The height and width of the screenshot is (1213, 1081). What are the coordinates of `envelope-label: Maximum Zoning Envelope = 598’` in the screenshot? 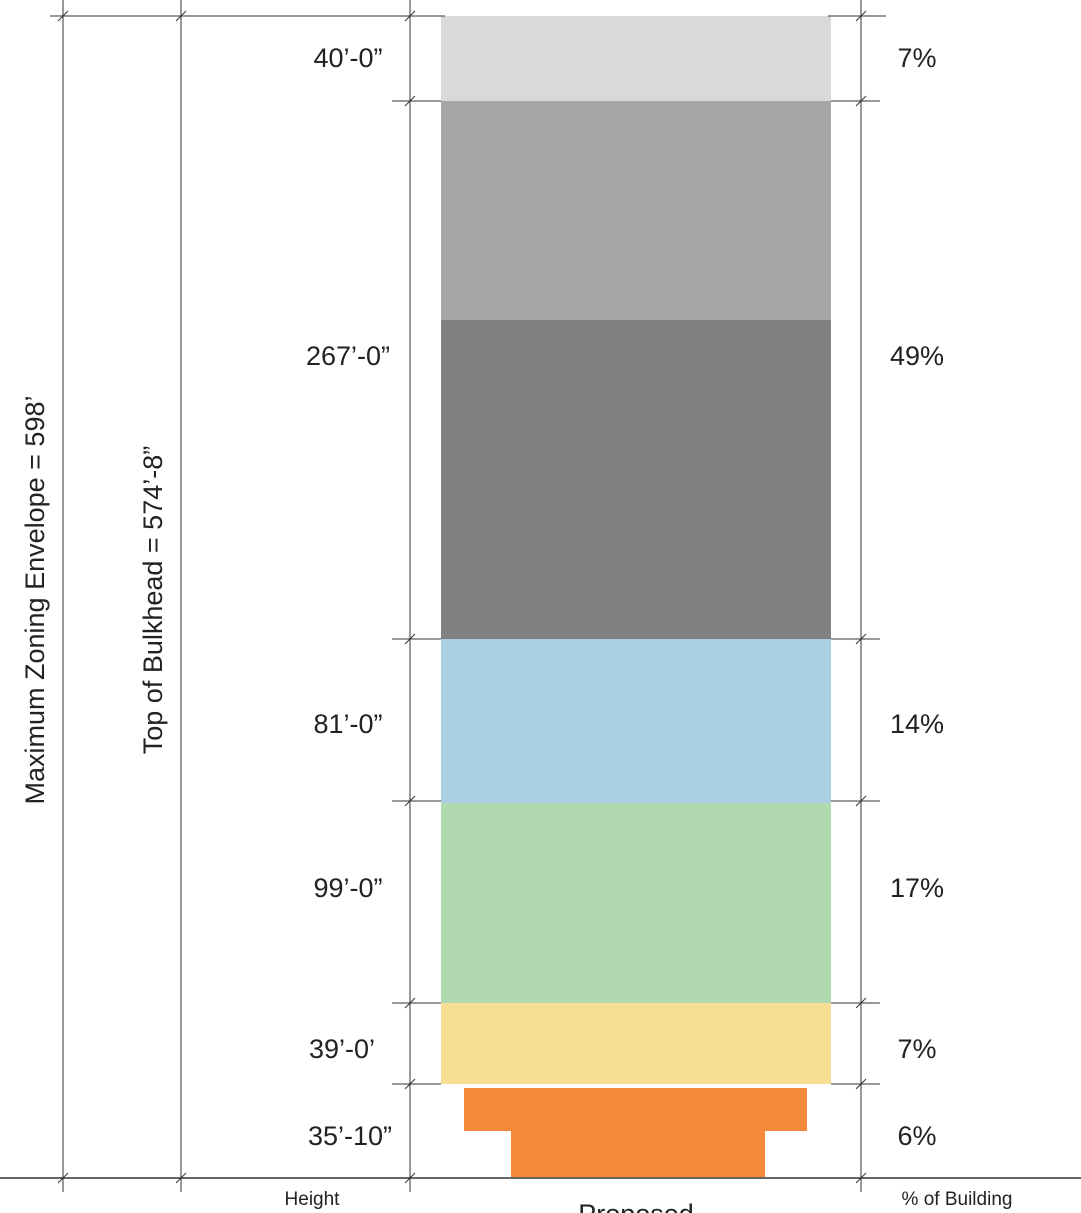 It's located at (35, 600).